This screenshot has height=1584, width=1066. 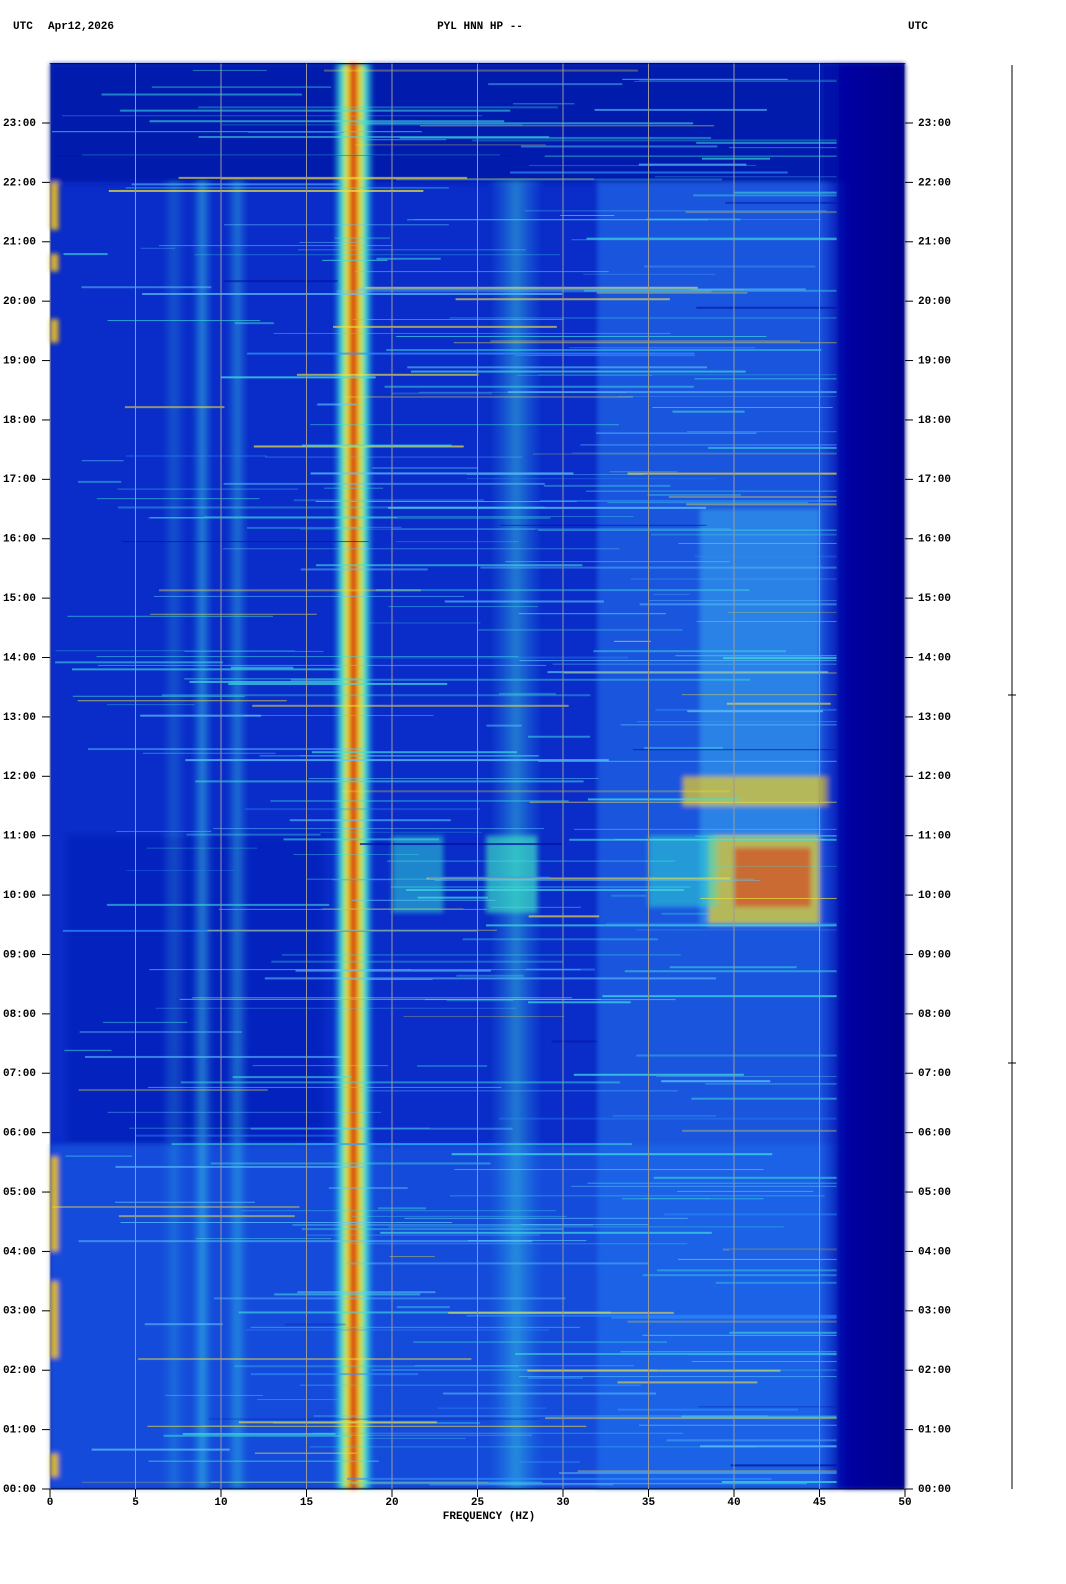 What do you see at coordinates (934, 658) in the screenshot?
I see `y-tick-label-right: 14:00` at bounding box center [934, 658].